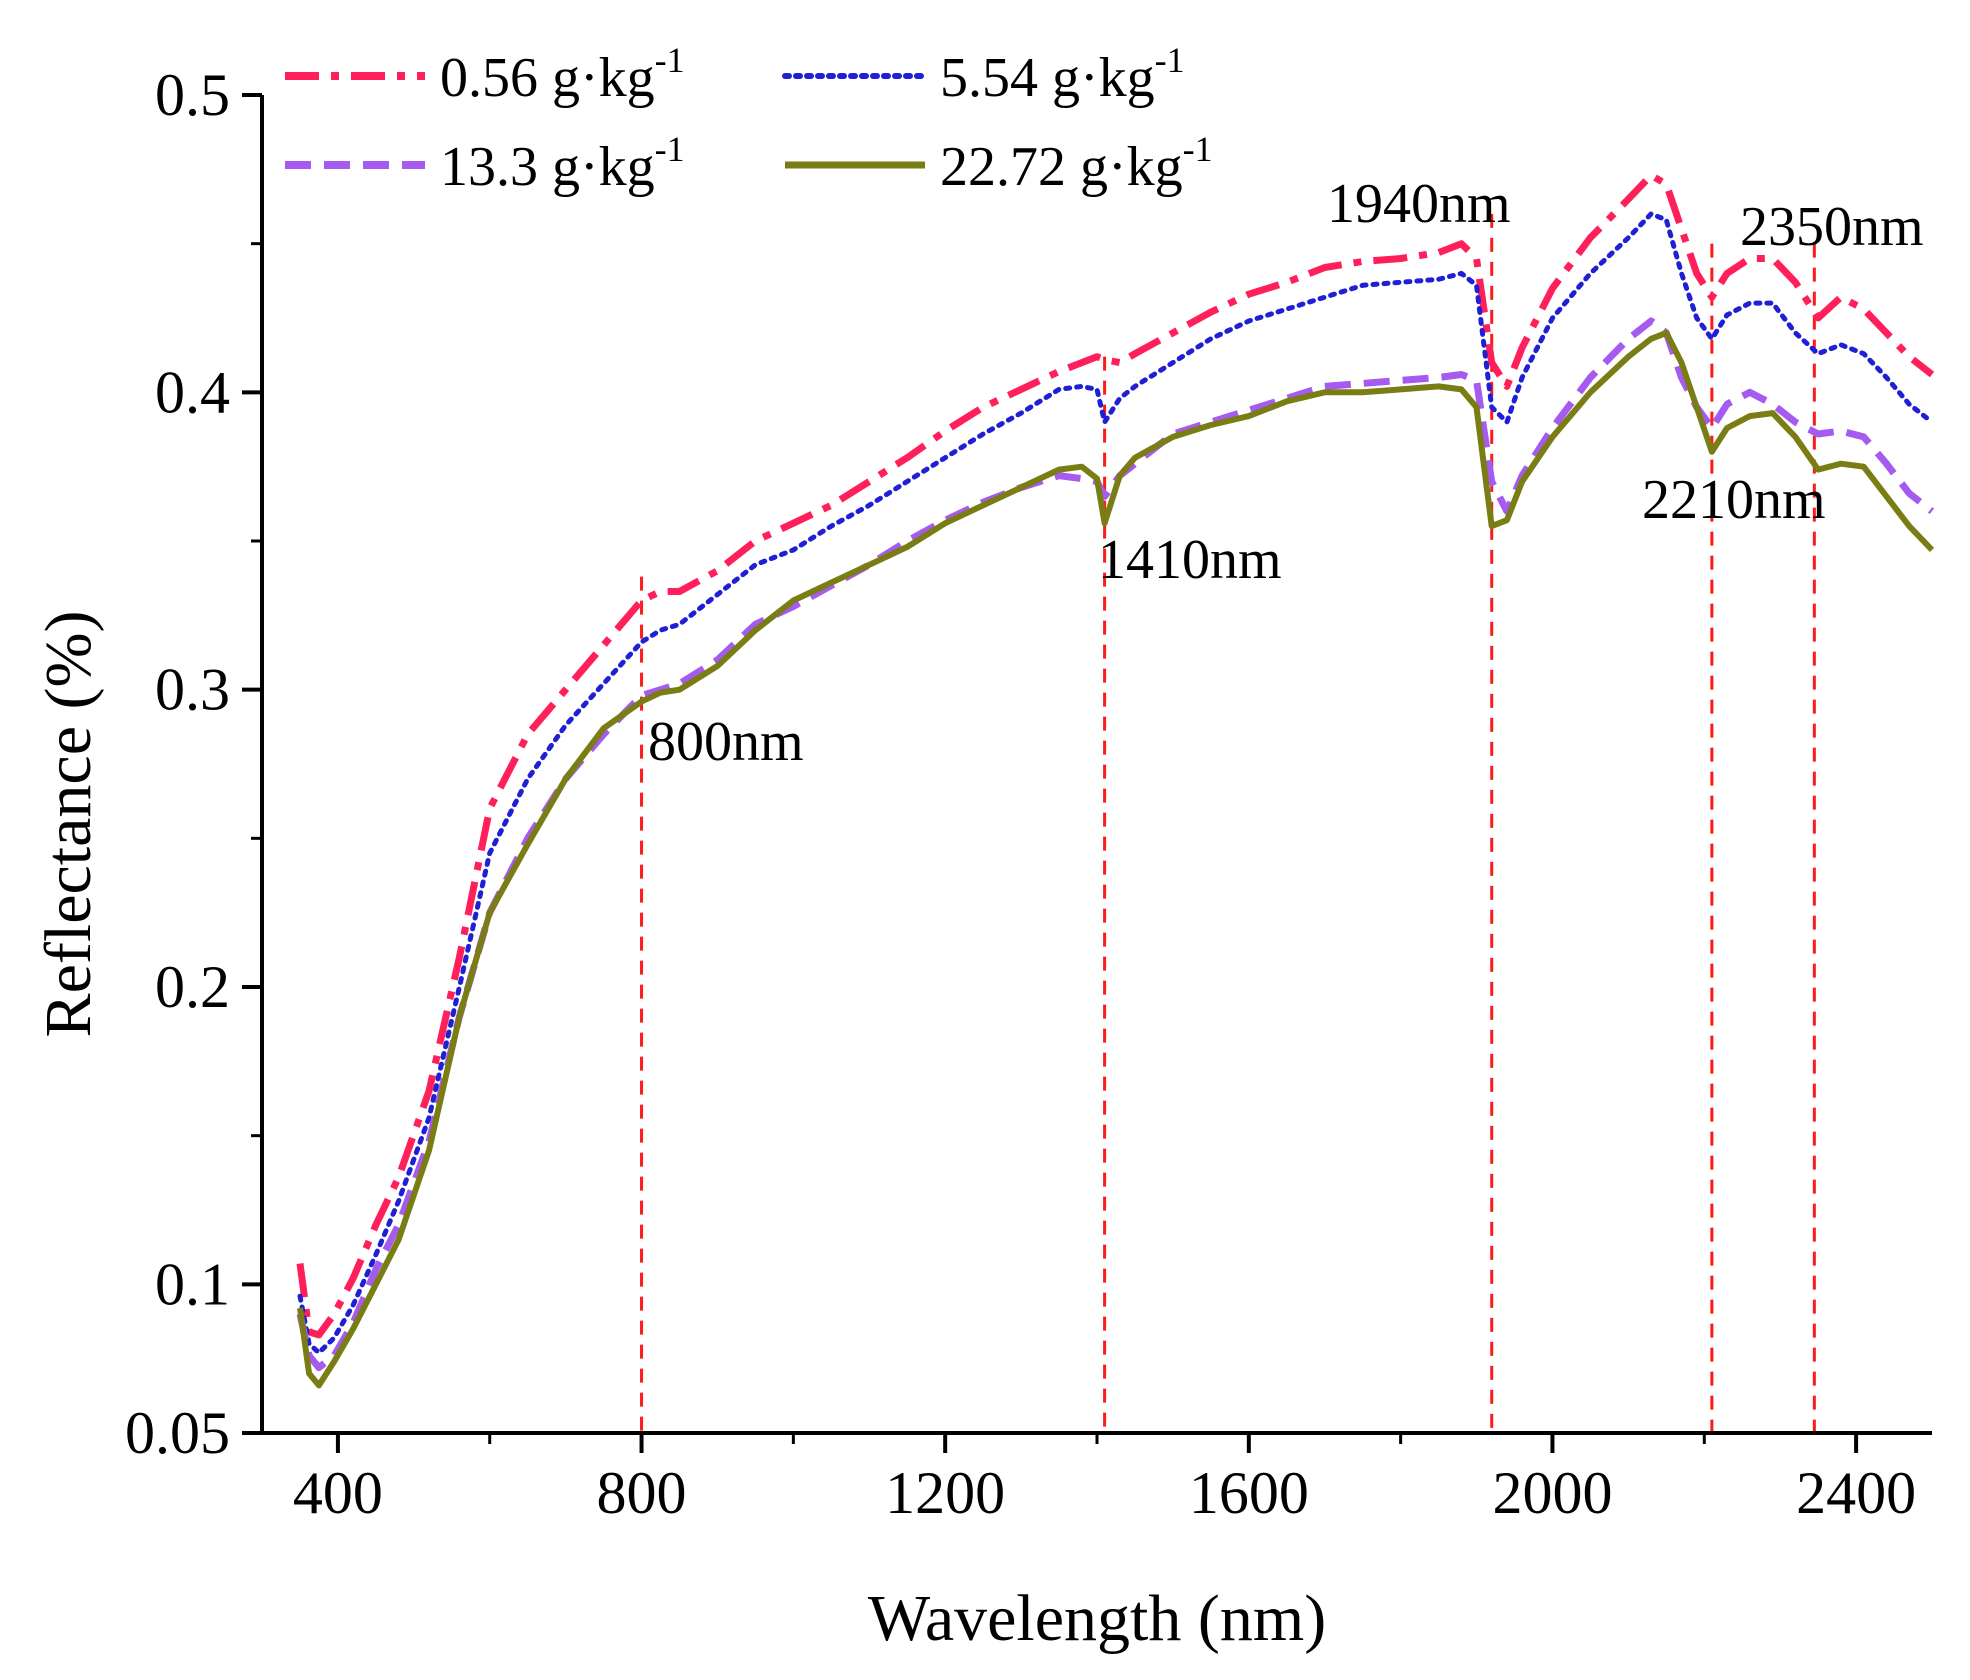 Image resolution: width=1970 pixels, height=1680 pixels. What do you see at coordinates (1419, 204) in the screenshot?
I see `annotation-1940nm: 1940nm` at bounding box center [1419, 204].